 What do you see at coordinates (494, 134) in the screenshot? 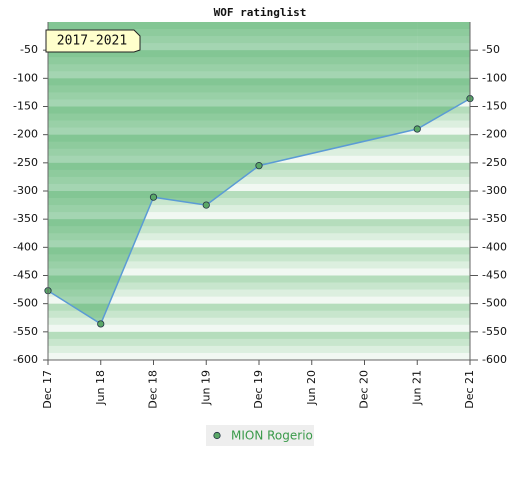
I see `y2-tick-label: -200` at bounding box center [494, 134].